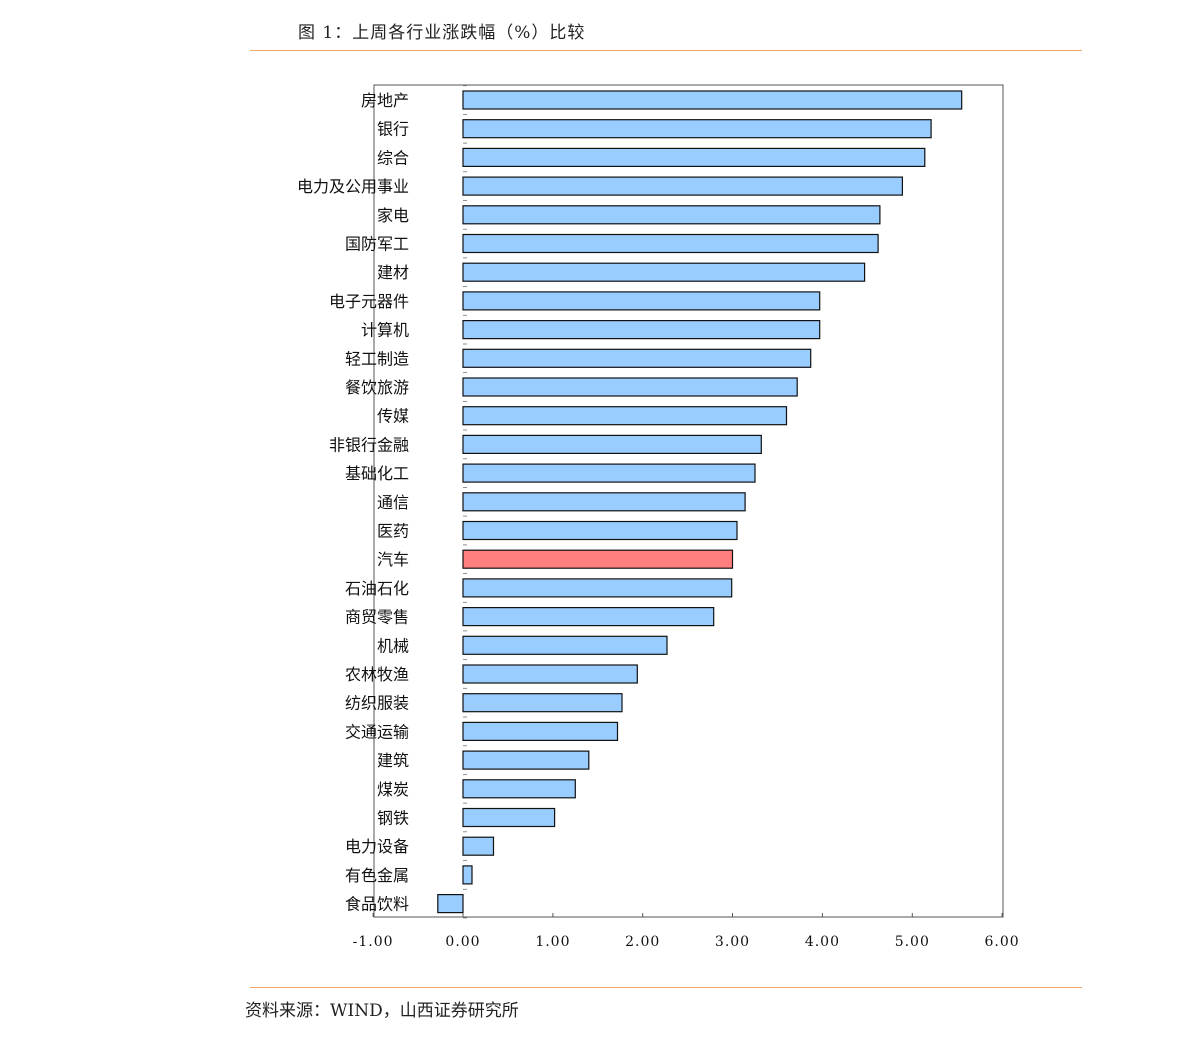 This screenshot has height=1038, width=1191. I want to click on footer-rule, so click(666, 987).